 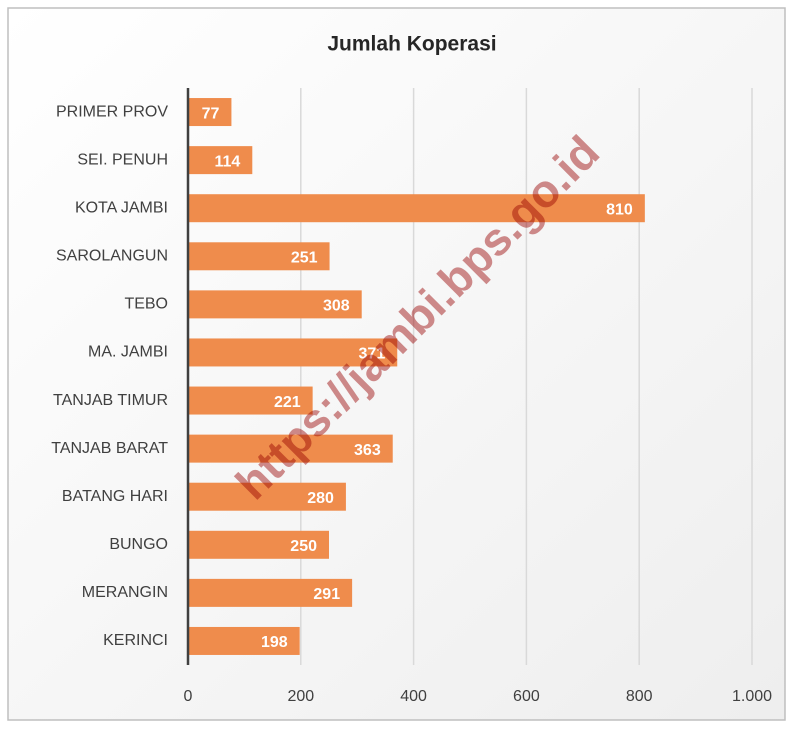 I want to click on y-tick-label: BUNGO, so click(x=138, y=544).